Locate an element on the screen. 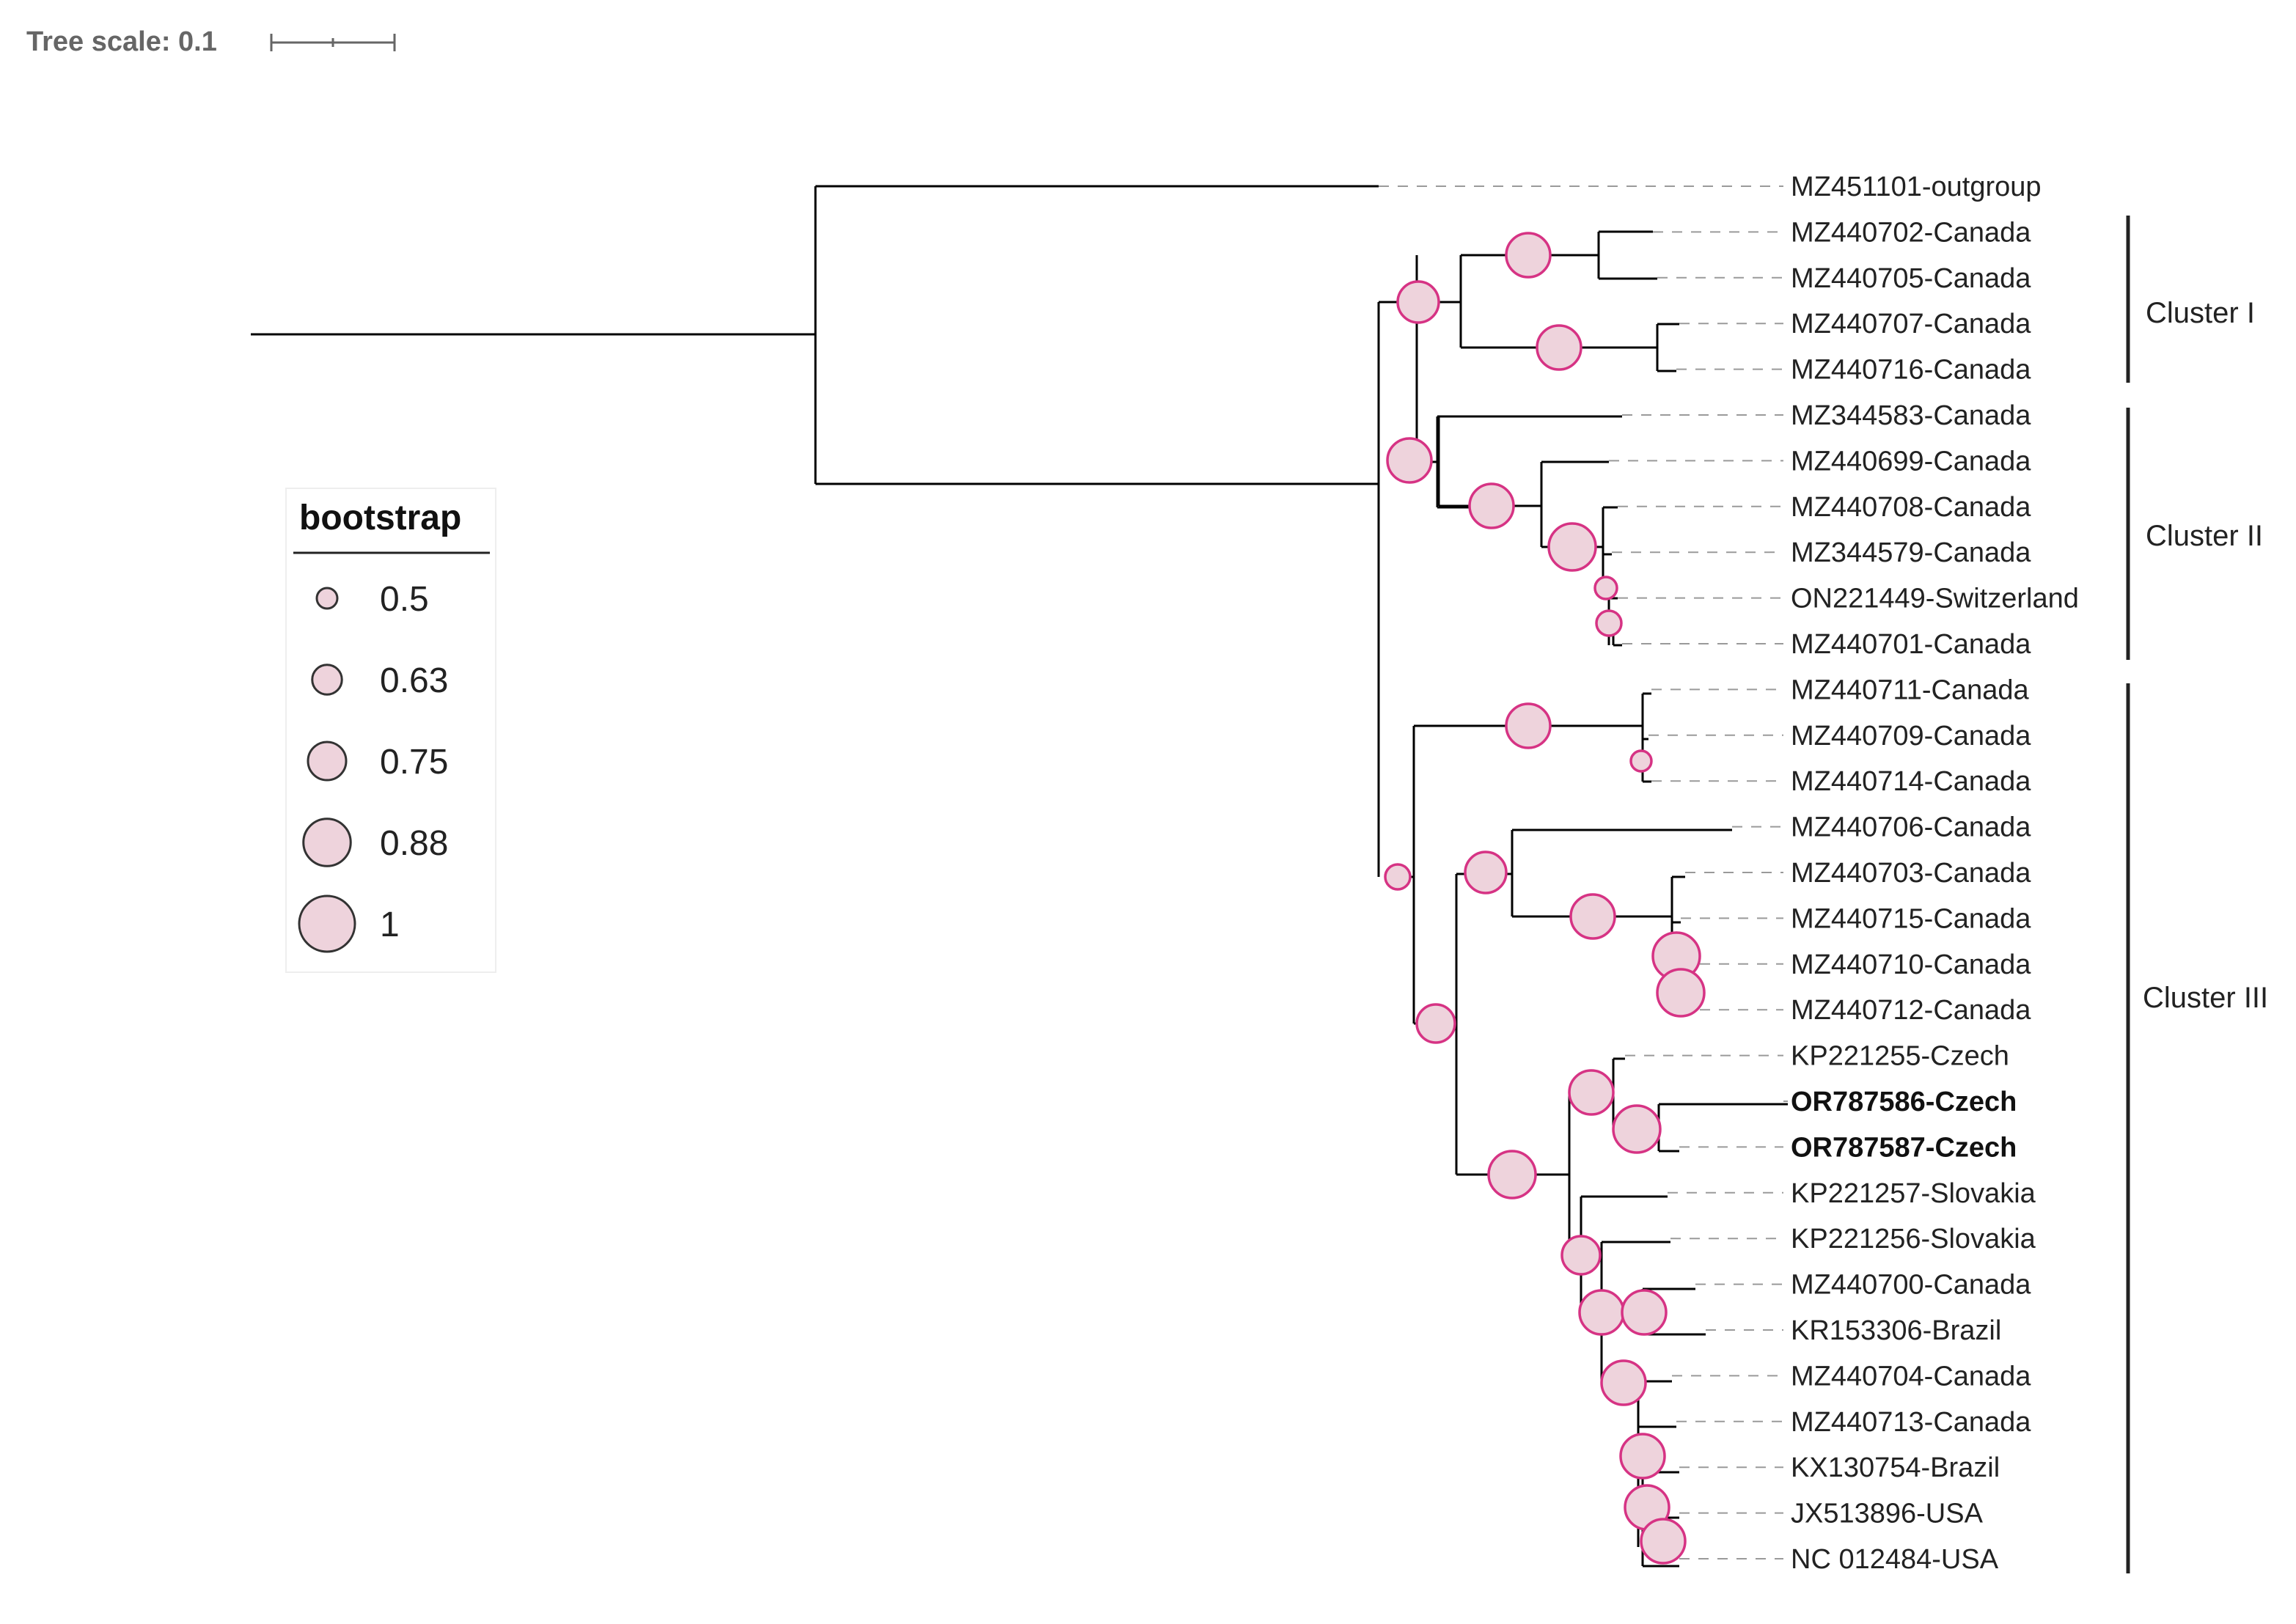  legend-title: bootstrap is located at coordinates (380, 518).